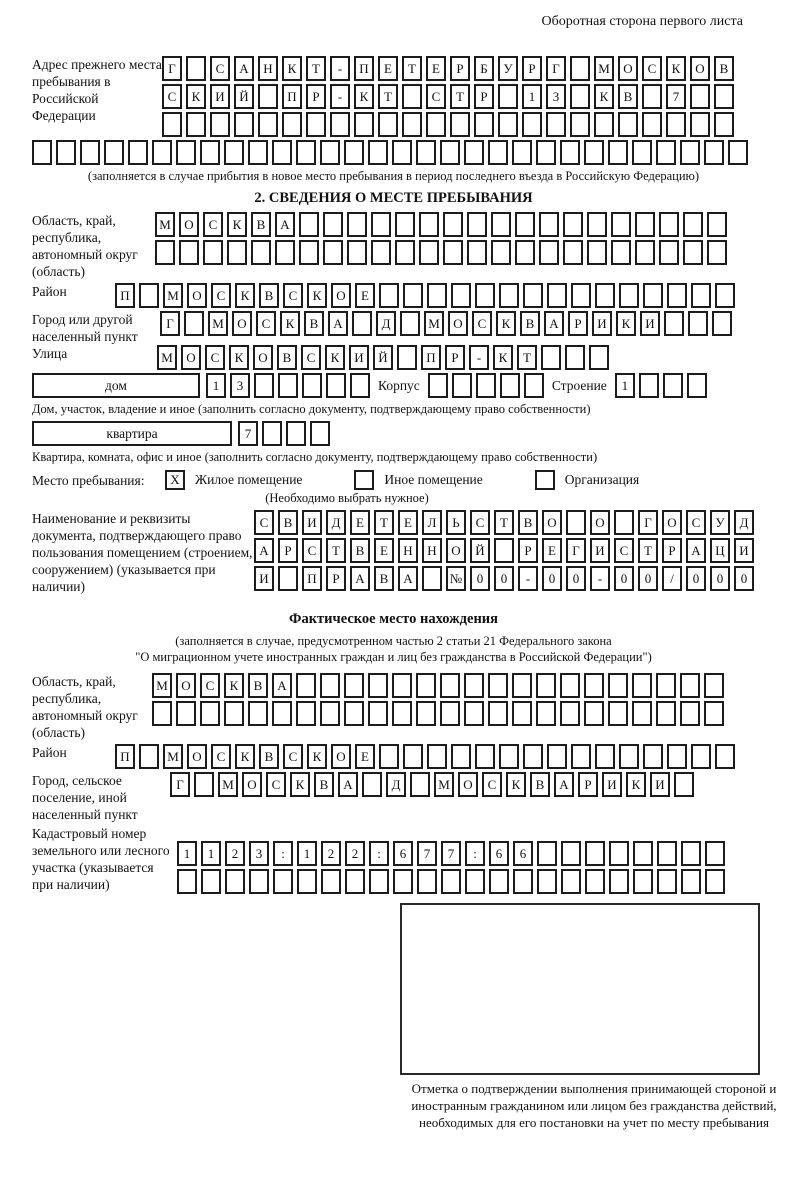 The height and width of the screenshot is (1180, 800). Describe the element at coordinates (249, 479) in the screenshot. I see `residential-label: Жилое помещение` at that location.